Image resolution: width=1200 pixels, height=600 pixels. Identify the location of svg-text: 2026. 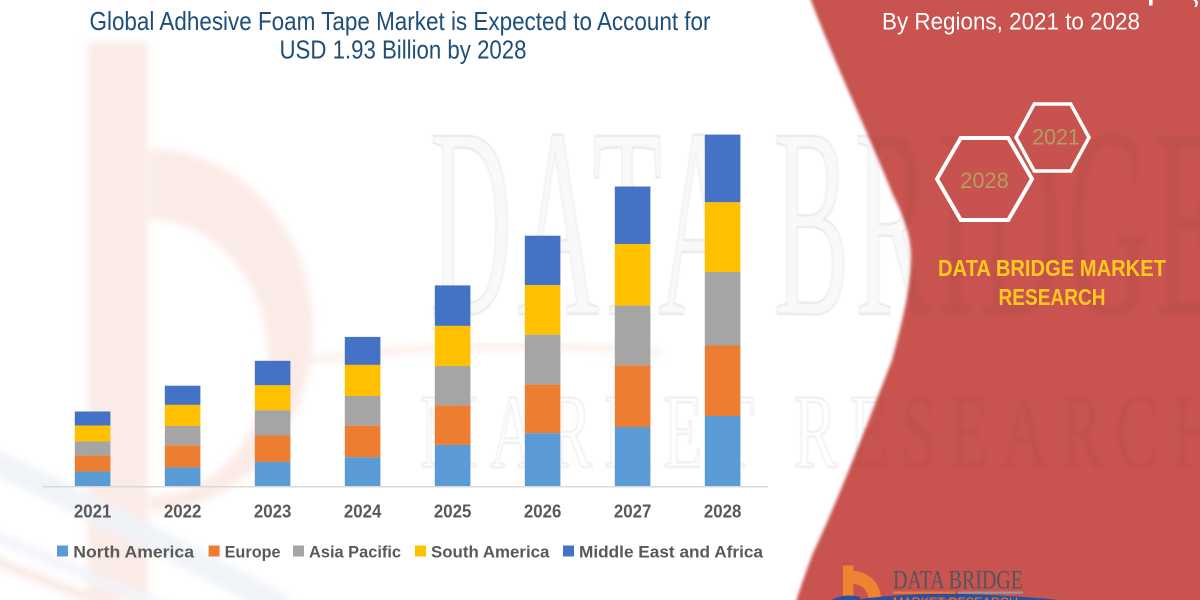
(543, 510).